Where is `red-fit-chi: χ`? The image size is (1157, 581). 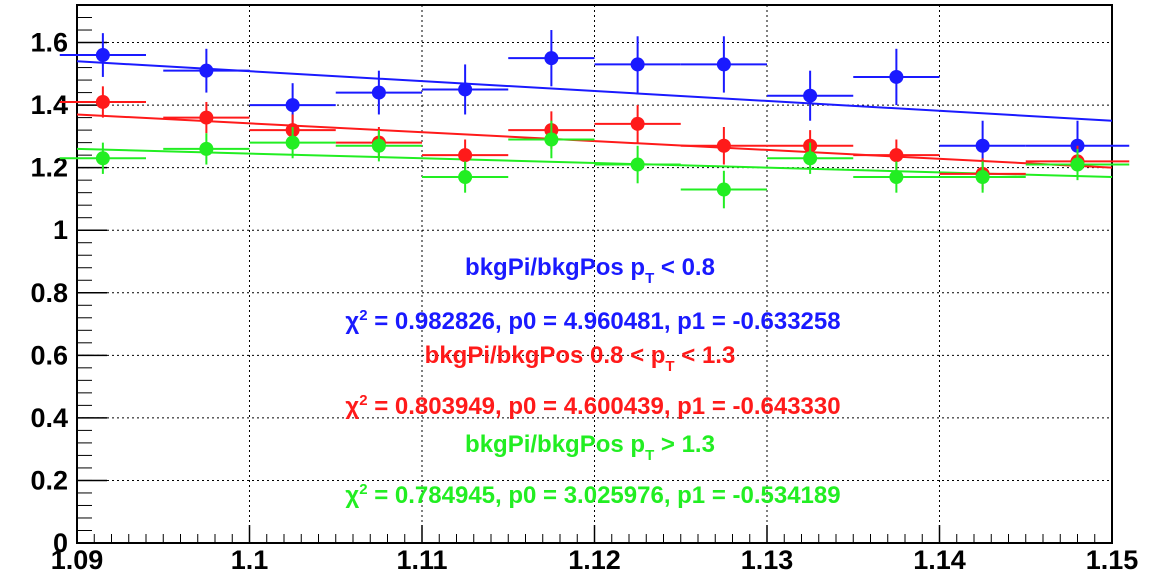 red-fit-chi: χ is located at coordinates (352, 406).